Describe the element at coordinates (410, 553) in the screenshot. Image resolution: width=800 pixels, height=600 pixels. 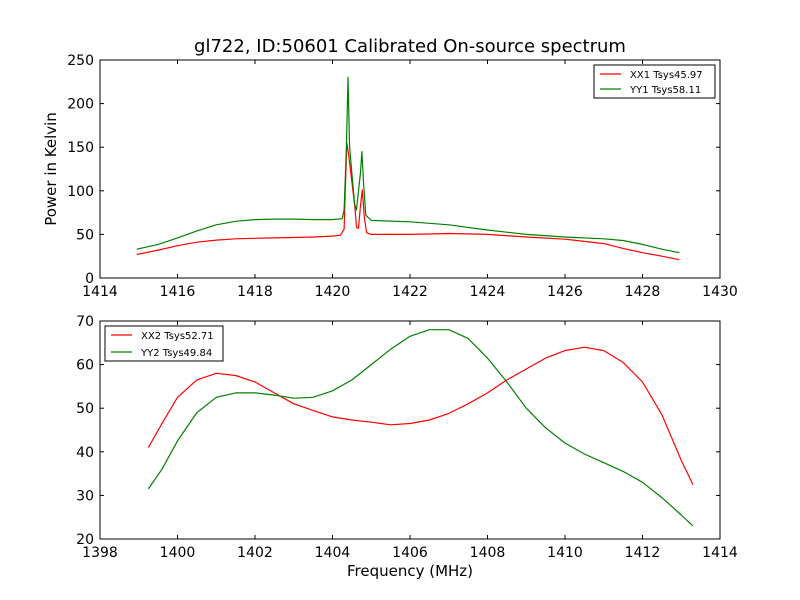
I see `x-tick-label: 1406` at that location.